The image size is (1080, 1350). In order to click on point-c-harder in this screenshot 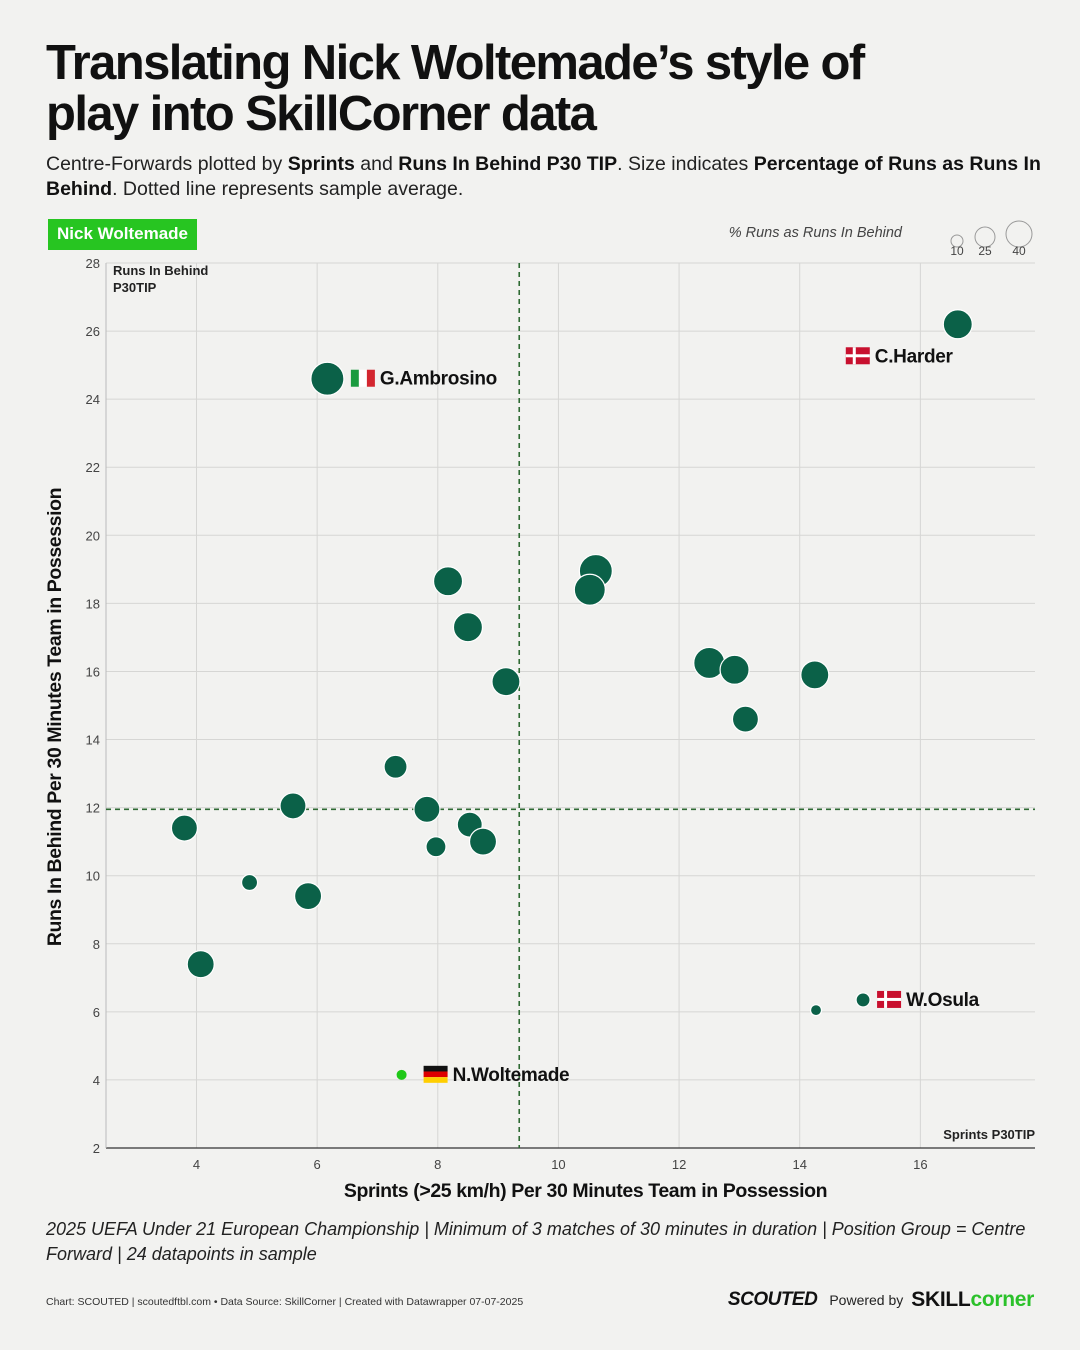, I will do `click(957, 324)`.